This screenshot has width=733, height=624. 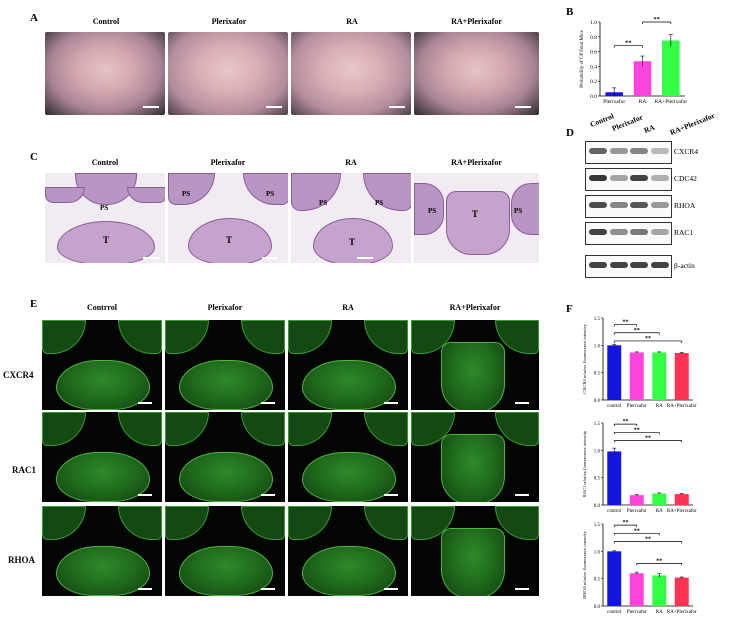 I want to click on if-image-rhoa-ra-plerixafor, so click(x=475, y=551).